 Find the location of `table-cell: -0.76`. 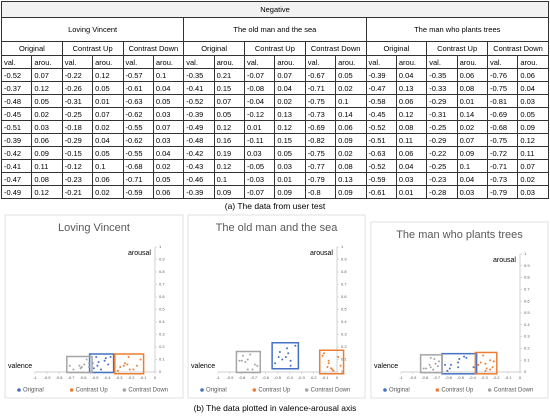

table-cell: -0.76 is located at coordinates (502, 75).